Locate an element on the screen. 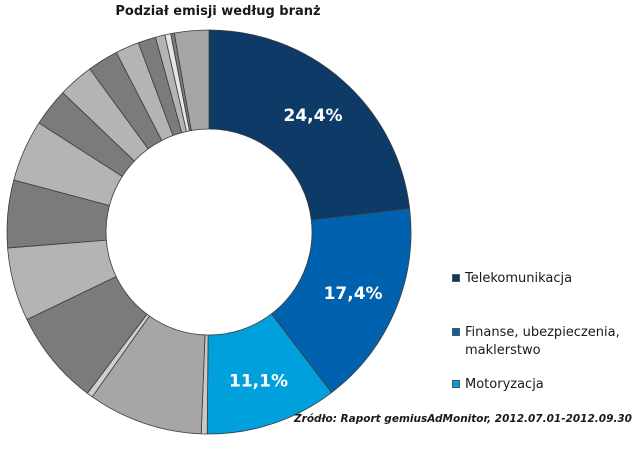 Image resolution: width=640 pixels, height=452 pixels. chart-title: Podział emisji według branż is located at coordinates (218, 11).